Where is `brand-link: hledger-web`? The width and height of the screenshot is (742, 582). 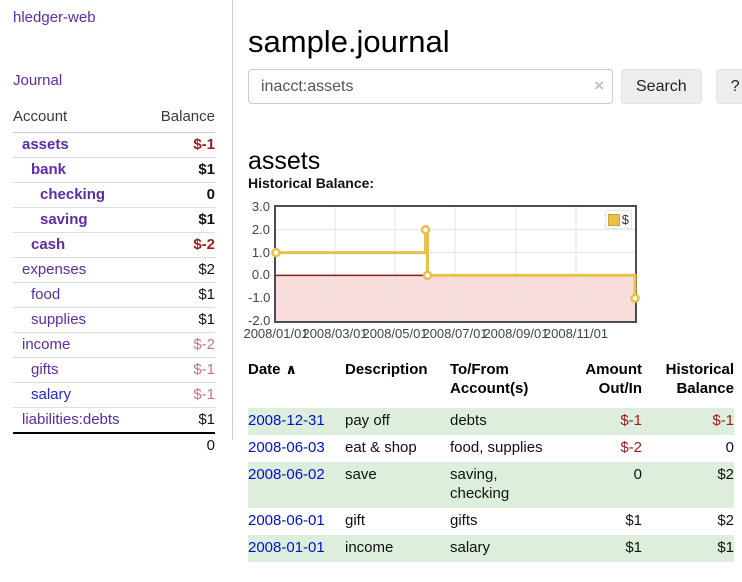
brand-link: hledger-web is located at coordinates (54, 17).